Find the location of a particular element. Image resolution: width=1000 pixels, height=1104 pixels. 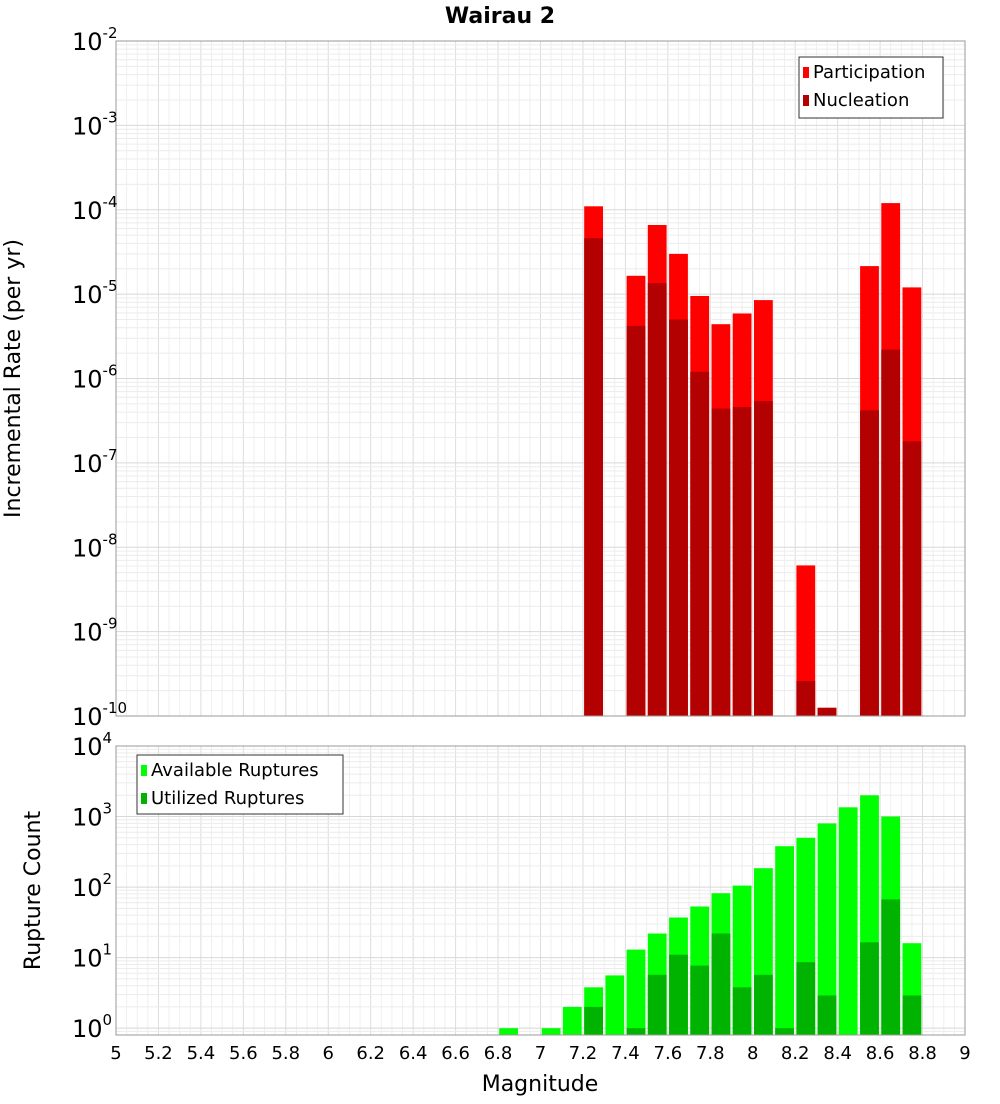

x-tick-label: 6.2 is located at coordinates (370, 1053).